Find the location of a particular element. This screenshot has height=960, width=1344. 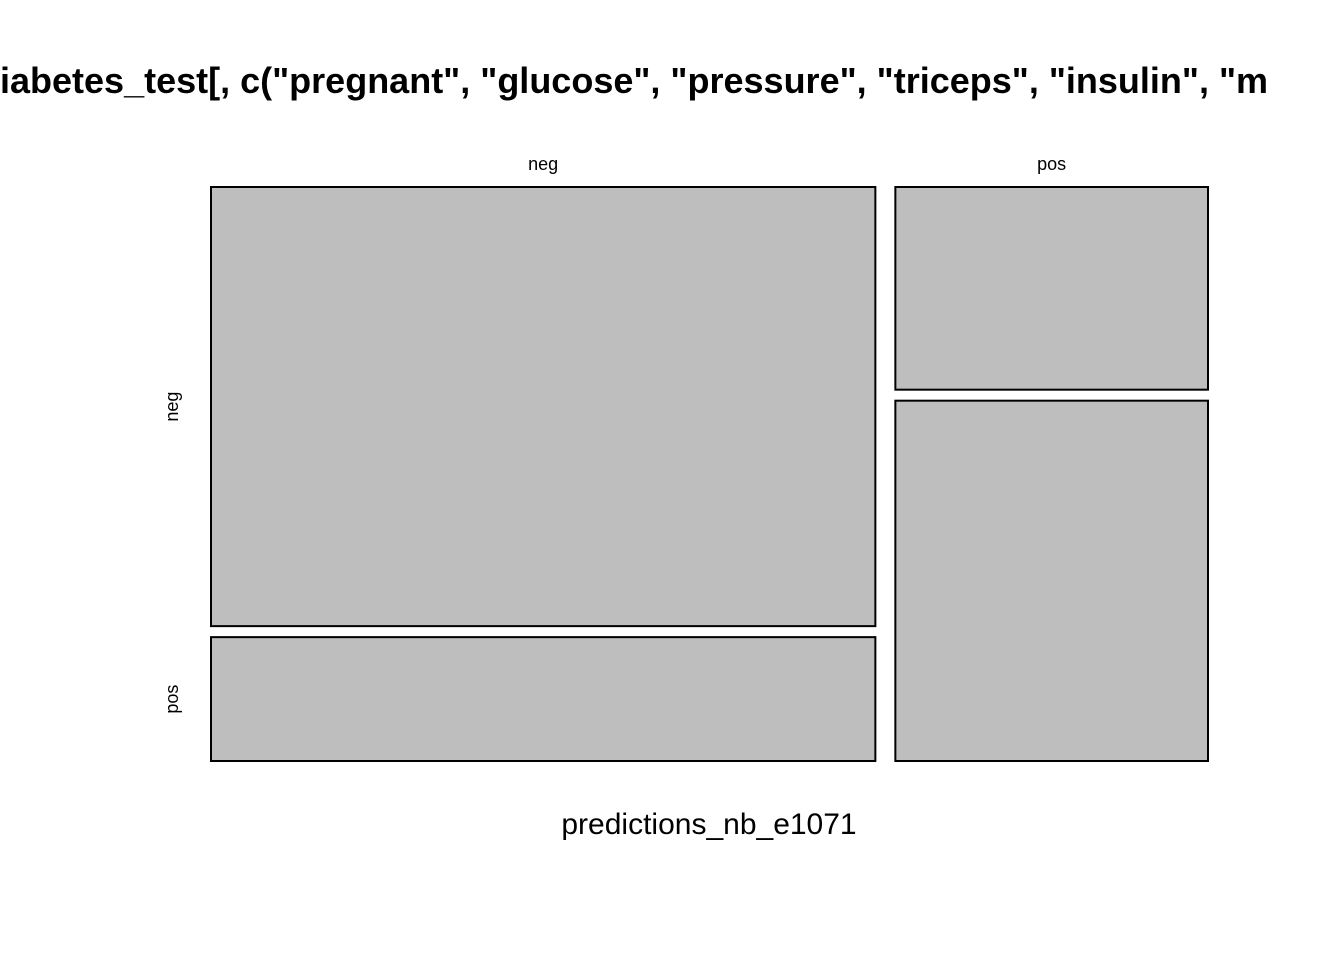

x-axis-label: predictions_nb_e1071 is located at coordinates (708, 824).